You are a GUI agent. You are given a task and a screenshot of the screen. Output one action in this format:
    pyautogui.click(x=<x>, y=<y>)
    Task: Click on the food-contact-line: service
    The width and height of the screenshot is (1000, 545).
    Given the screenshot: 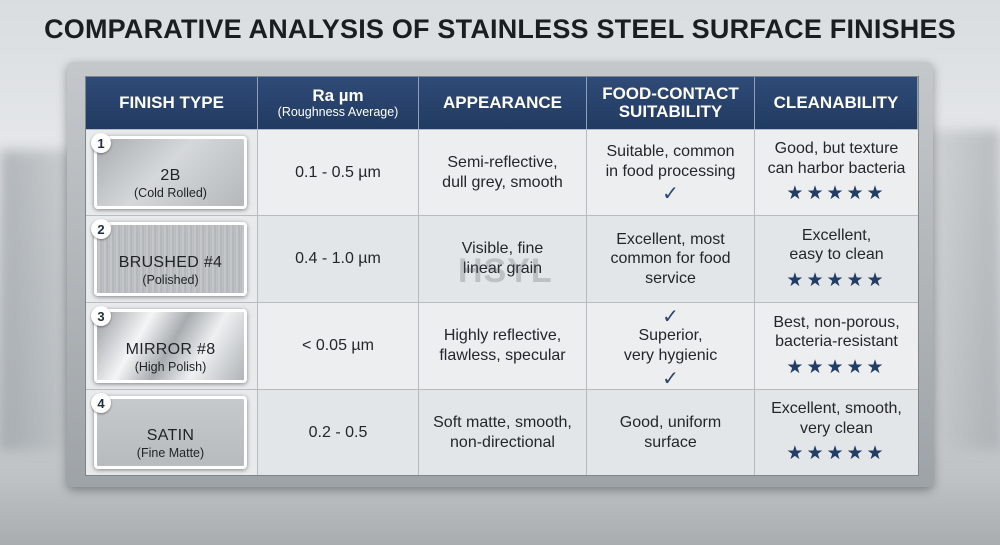 What is the action you would take?
    pyautogui.click(x=670, y=278)
    